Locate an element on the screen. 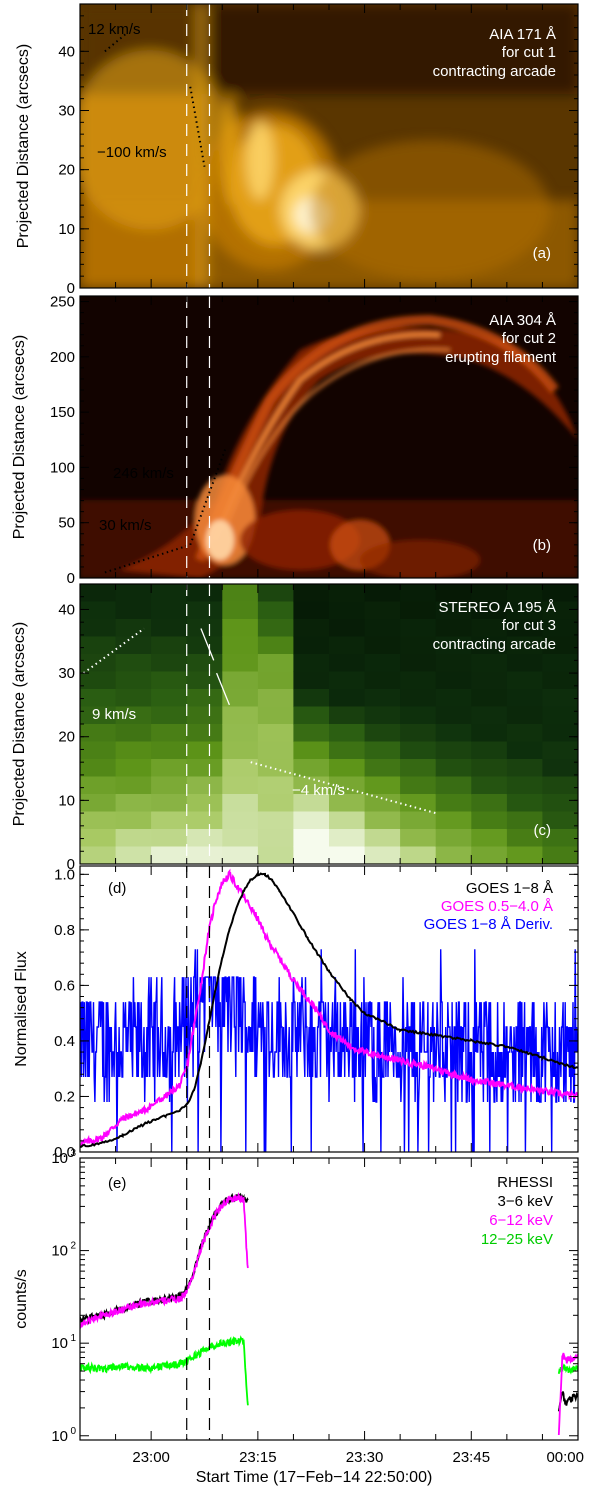  y-tick-label: 0.2 is located at coordinates (64, 1096).